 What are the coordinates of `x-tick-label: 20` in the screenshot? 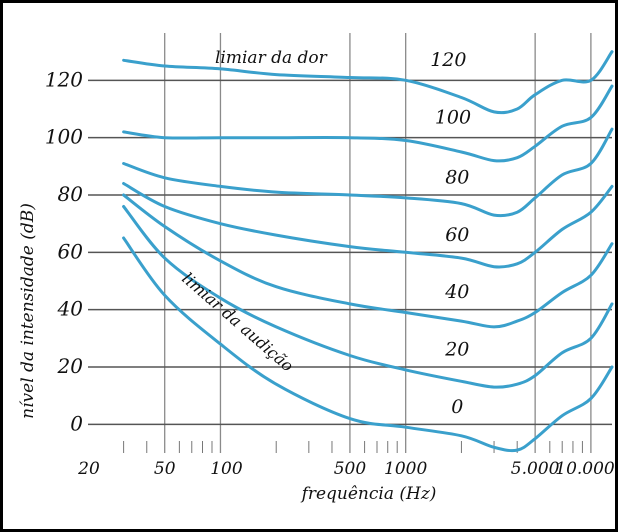 It's located at (88, 469).